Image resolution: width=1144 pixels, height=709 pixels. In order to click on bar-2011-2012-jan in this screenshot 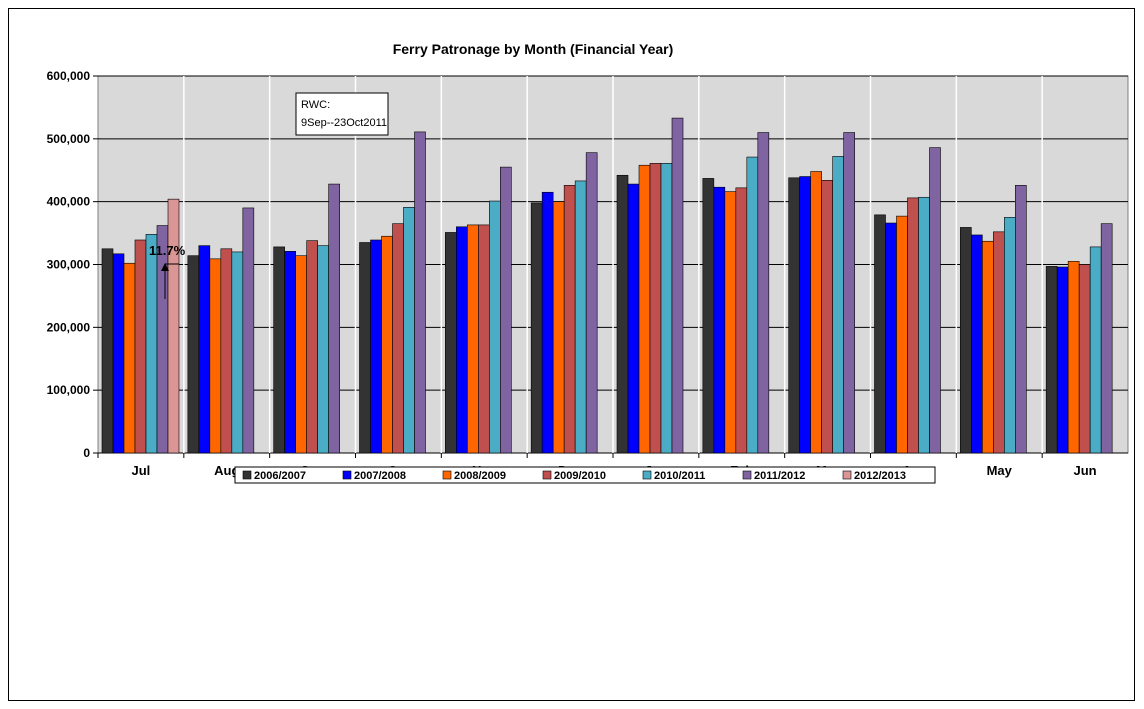, I will do `click(677, 285)`.